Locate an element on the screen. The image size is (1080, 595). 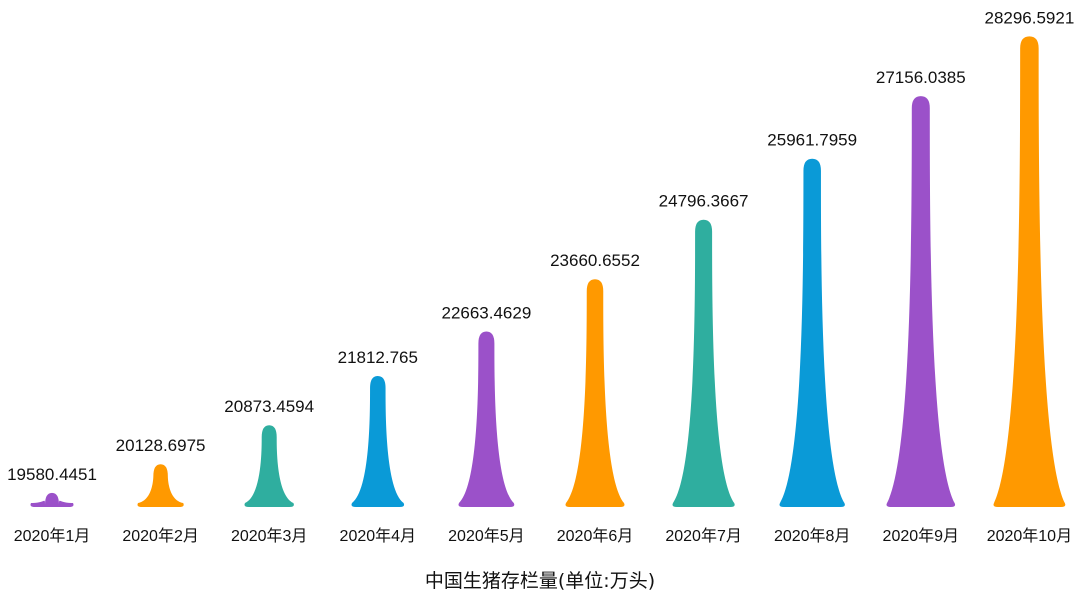
data-label-2: 20128.6975 is located at coordinates (161, 445).